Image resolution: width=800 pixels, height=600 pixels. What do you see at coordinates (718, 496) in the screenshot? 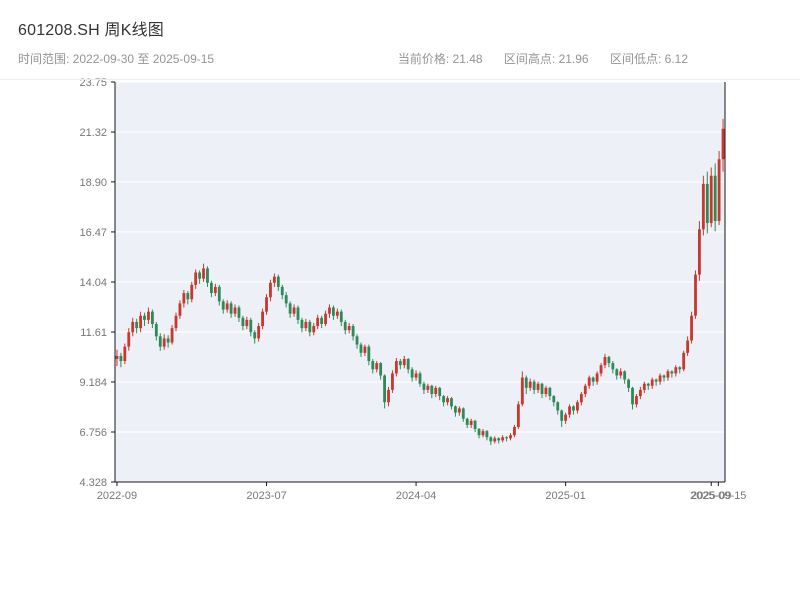
I see `x-tick-label: 2025-09-15` at bounding box center [718, 496].